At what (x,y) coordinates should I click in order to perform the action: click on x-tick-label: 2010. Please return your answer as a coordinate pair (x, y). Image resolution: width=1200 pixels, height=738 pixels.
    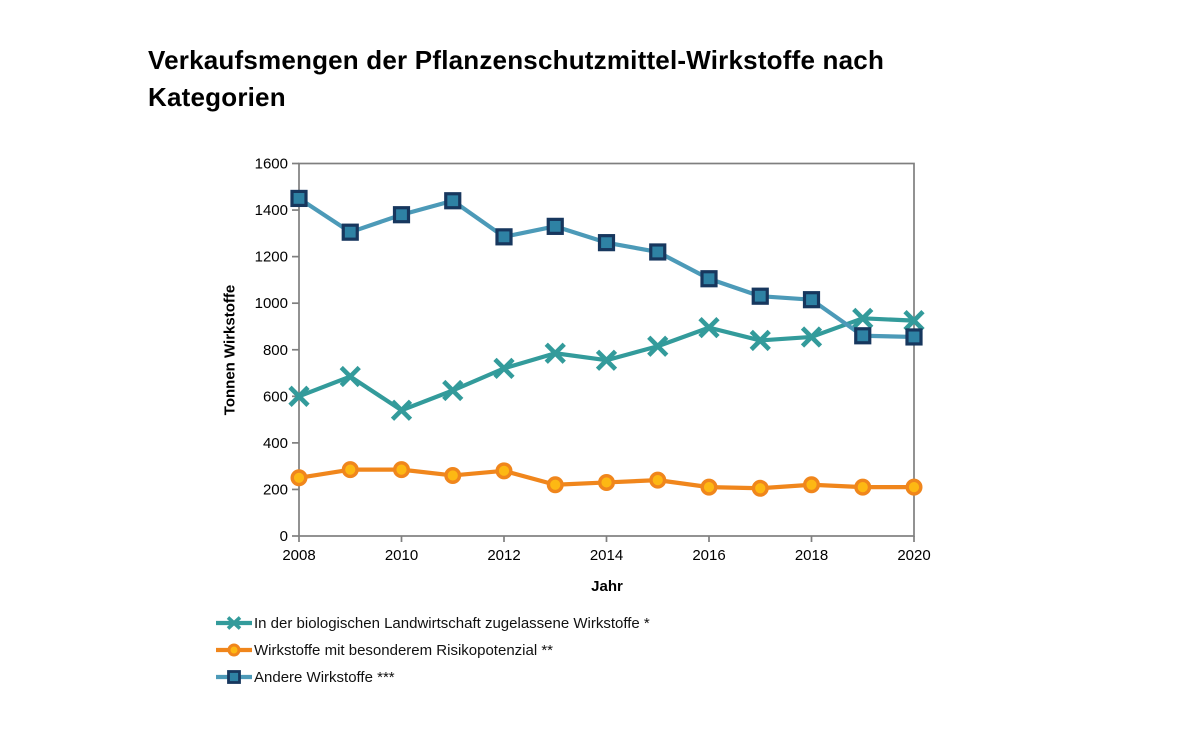
    Looking at the image, I should click on (401, 555).